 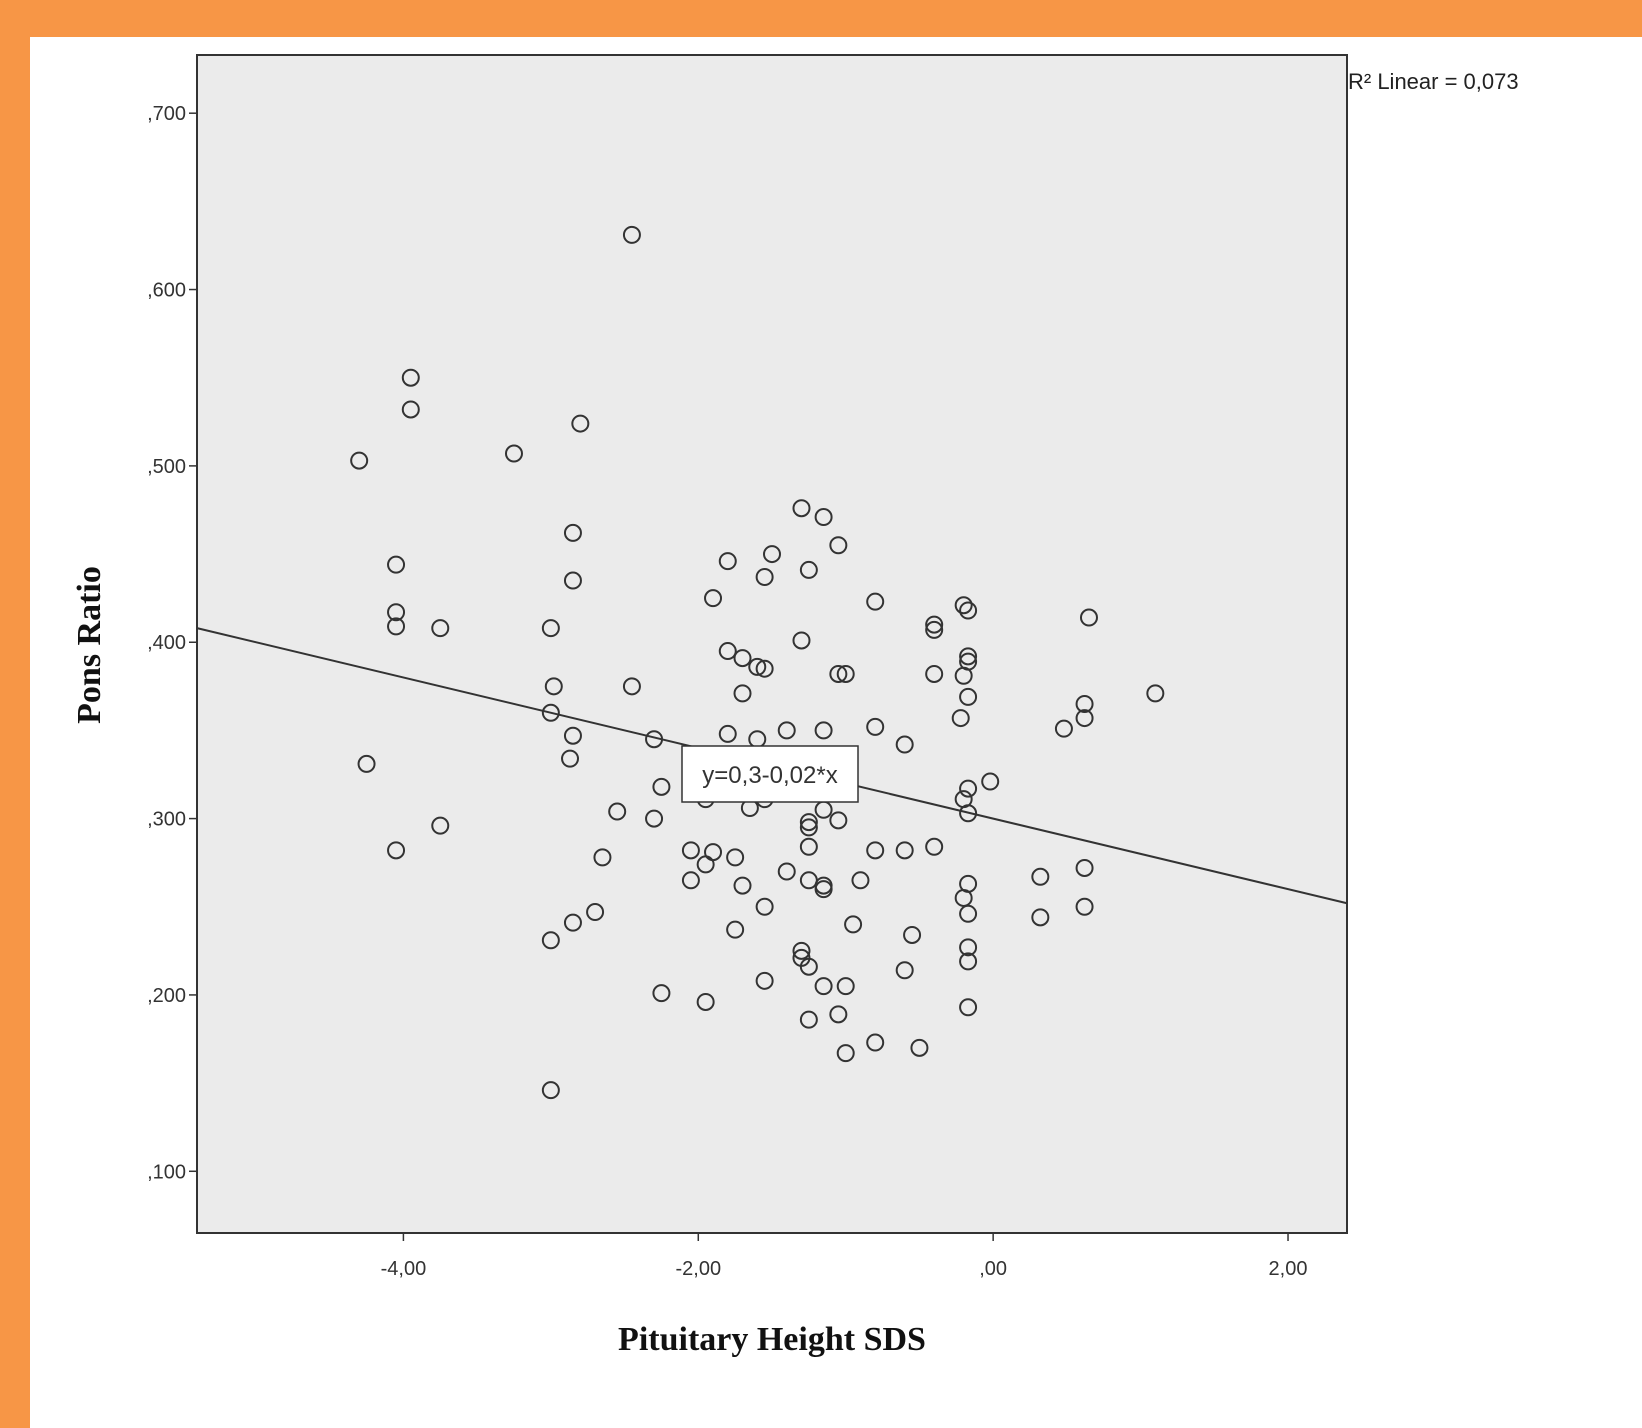 What do you see at coordinates (698, 1269) in the screenshot?
I see `x-tick-label: -2,00` at bounding box center [698, 1269].